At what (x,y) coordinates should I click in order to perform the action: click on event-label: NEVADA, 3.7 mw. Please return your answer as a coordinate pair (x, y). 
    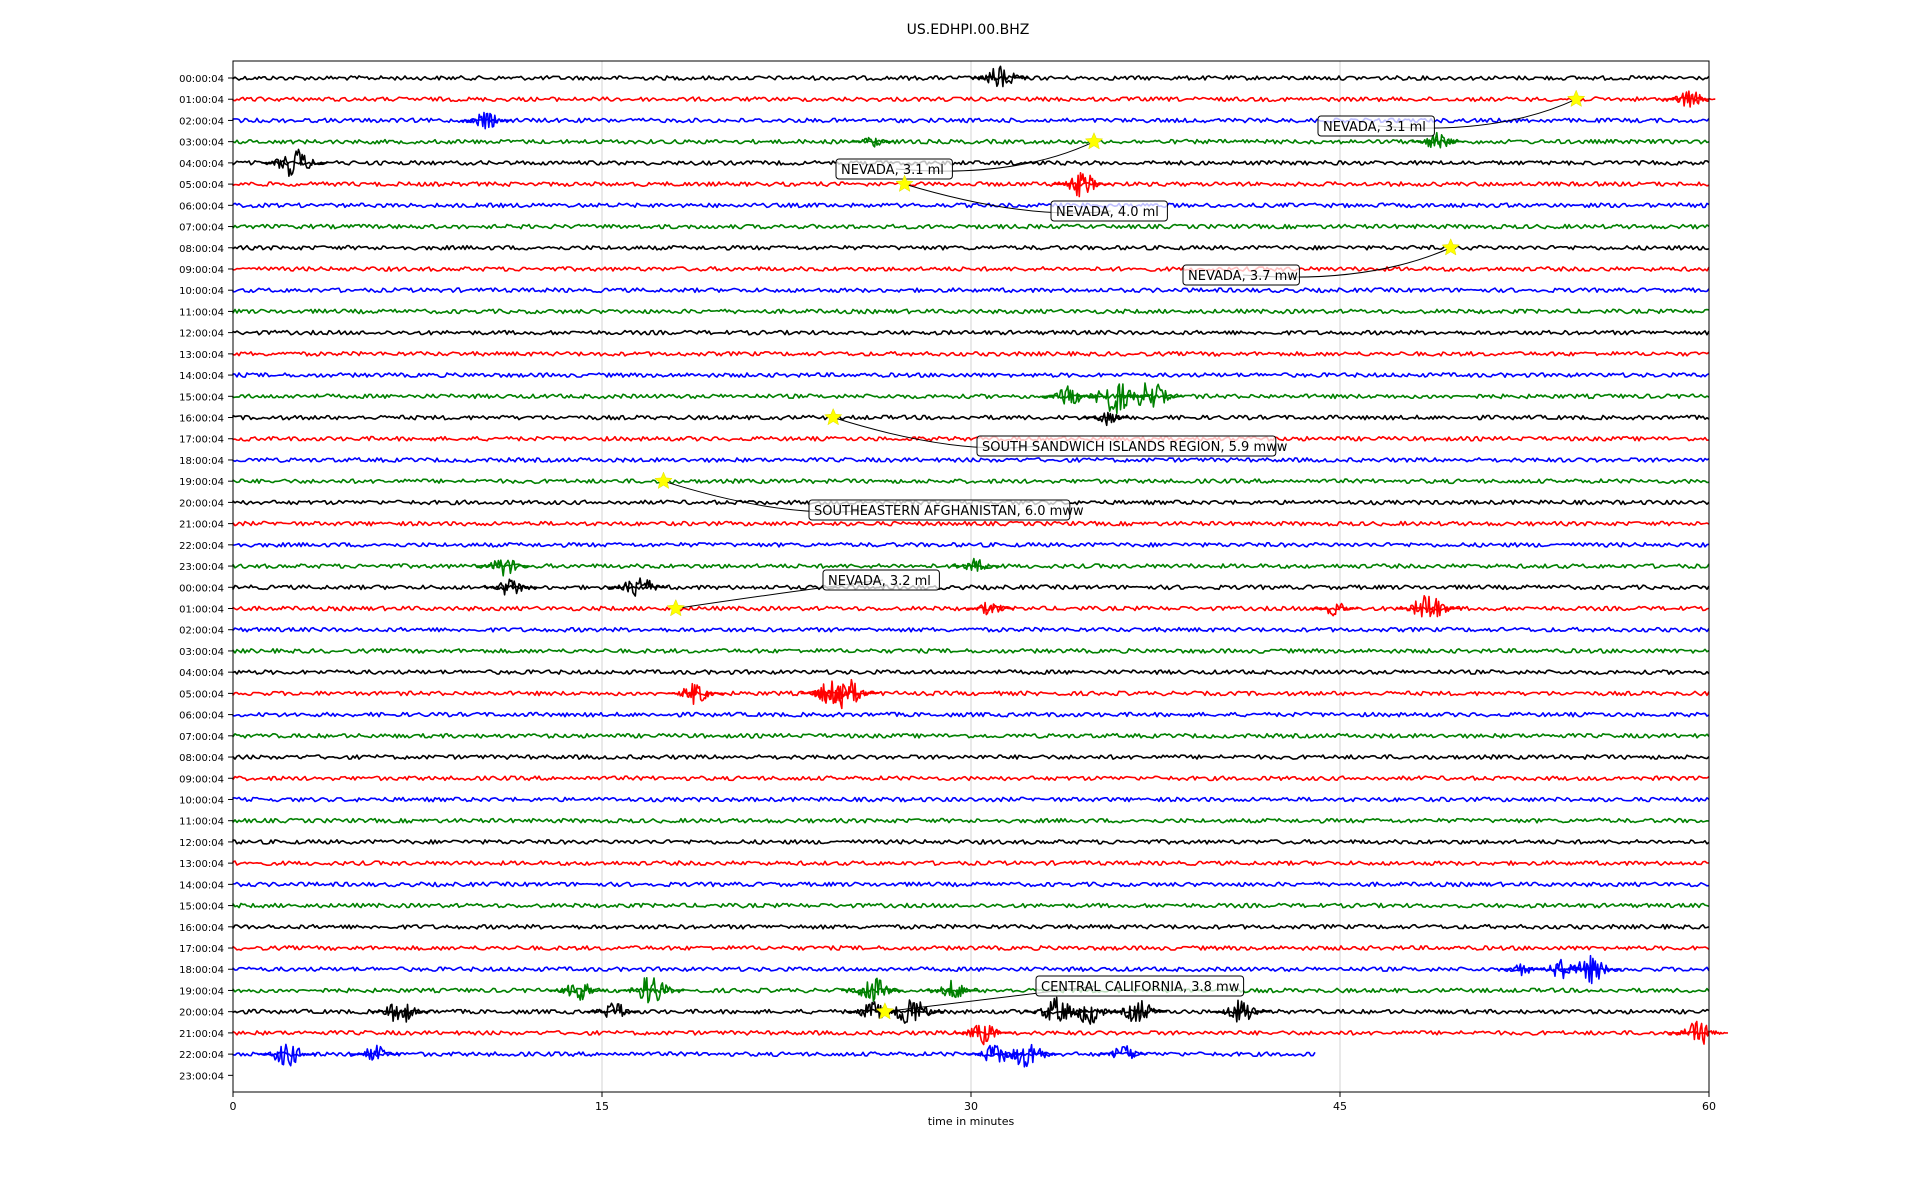
    Looking at the image, I should click on (1243, 276).